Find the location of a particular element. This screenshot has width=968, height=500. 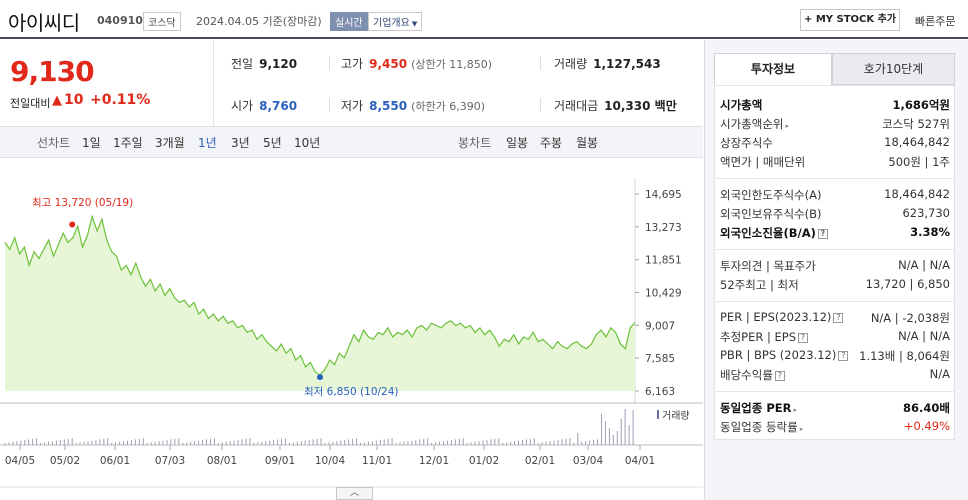

y-tick-label: 13,273 is located at coordinates (663, 228).